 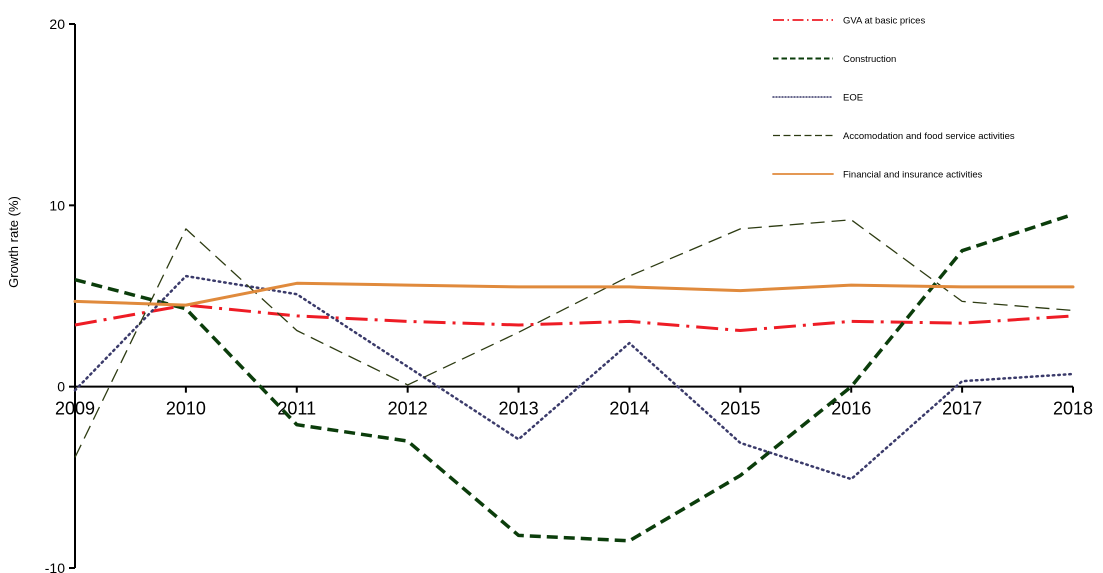 What do you see at coordinates (61, 387) in the screenshot?
I see `y-tick-label: 0` at bounding box center [61, 387].